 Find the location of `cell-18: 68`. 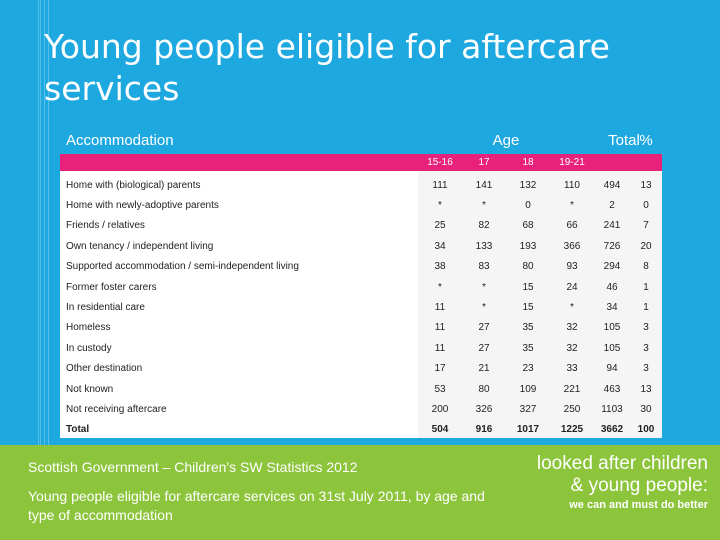

cell-18: 68 is located at coordinates (528, 226).